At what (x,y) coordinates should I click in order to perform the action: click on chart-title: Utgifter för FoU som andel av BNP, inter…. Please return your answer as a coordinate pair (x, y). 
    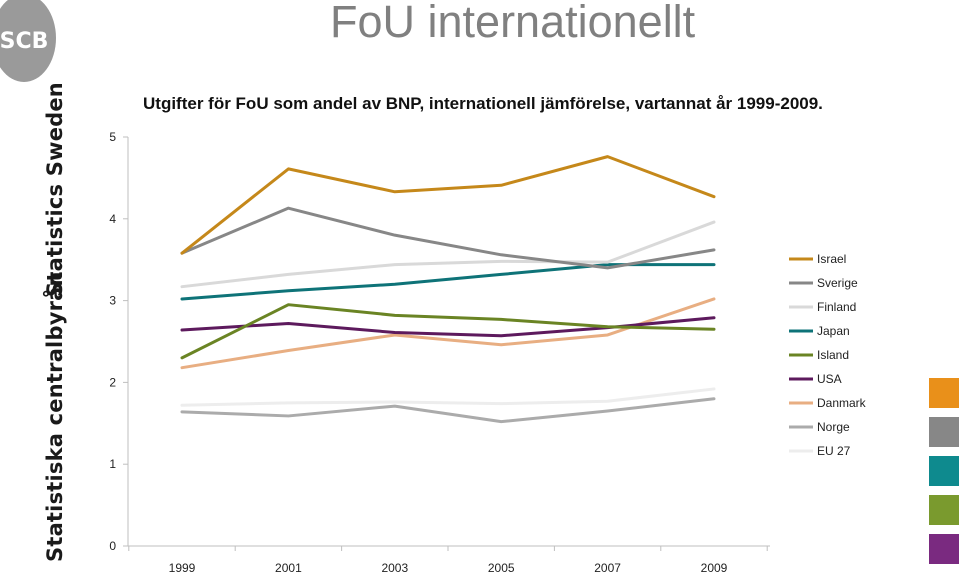
    Looking at the image, I should click on (483, 103).